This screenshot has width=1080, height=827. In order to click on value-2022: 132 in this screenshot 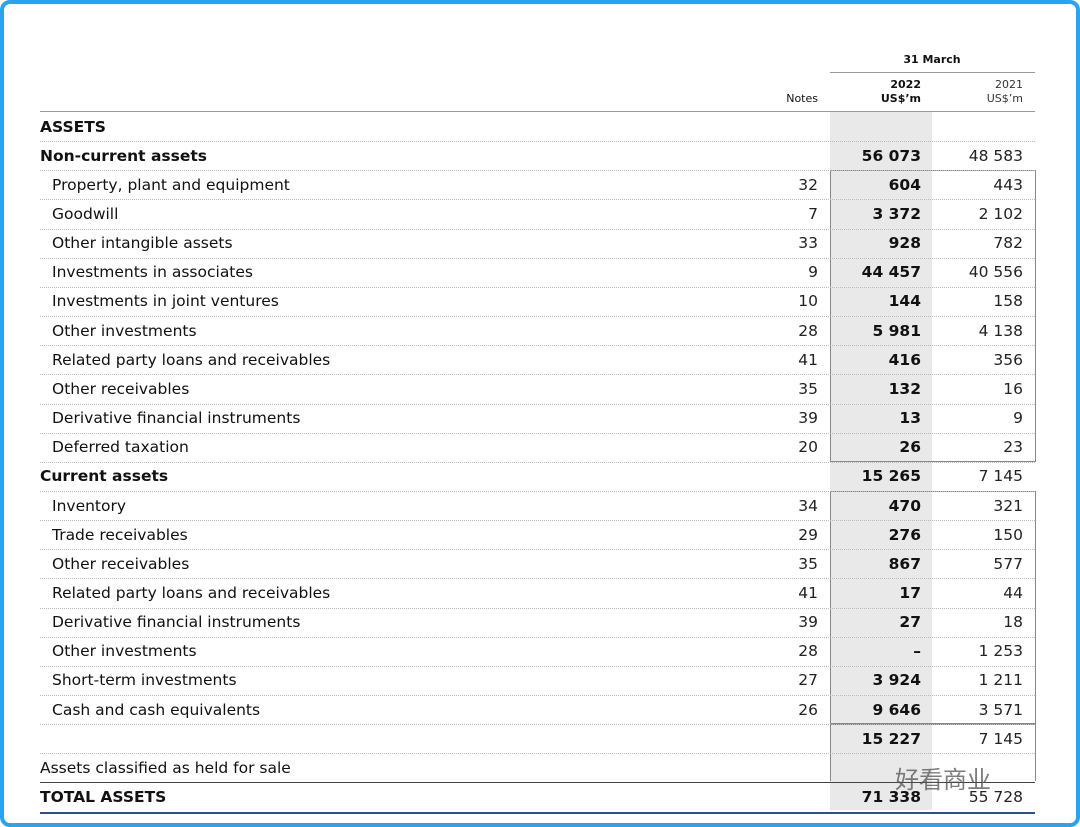, I will do `click(904, 388)`.